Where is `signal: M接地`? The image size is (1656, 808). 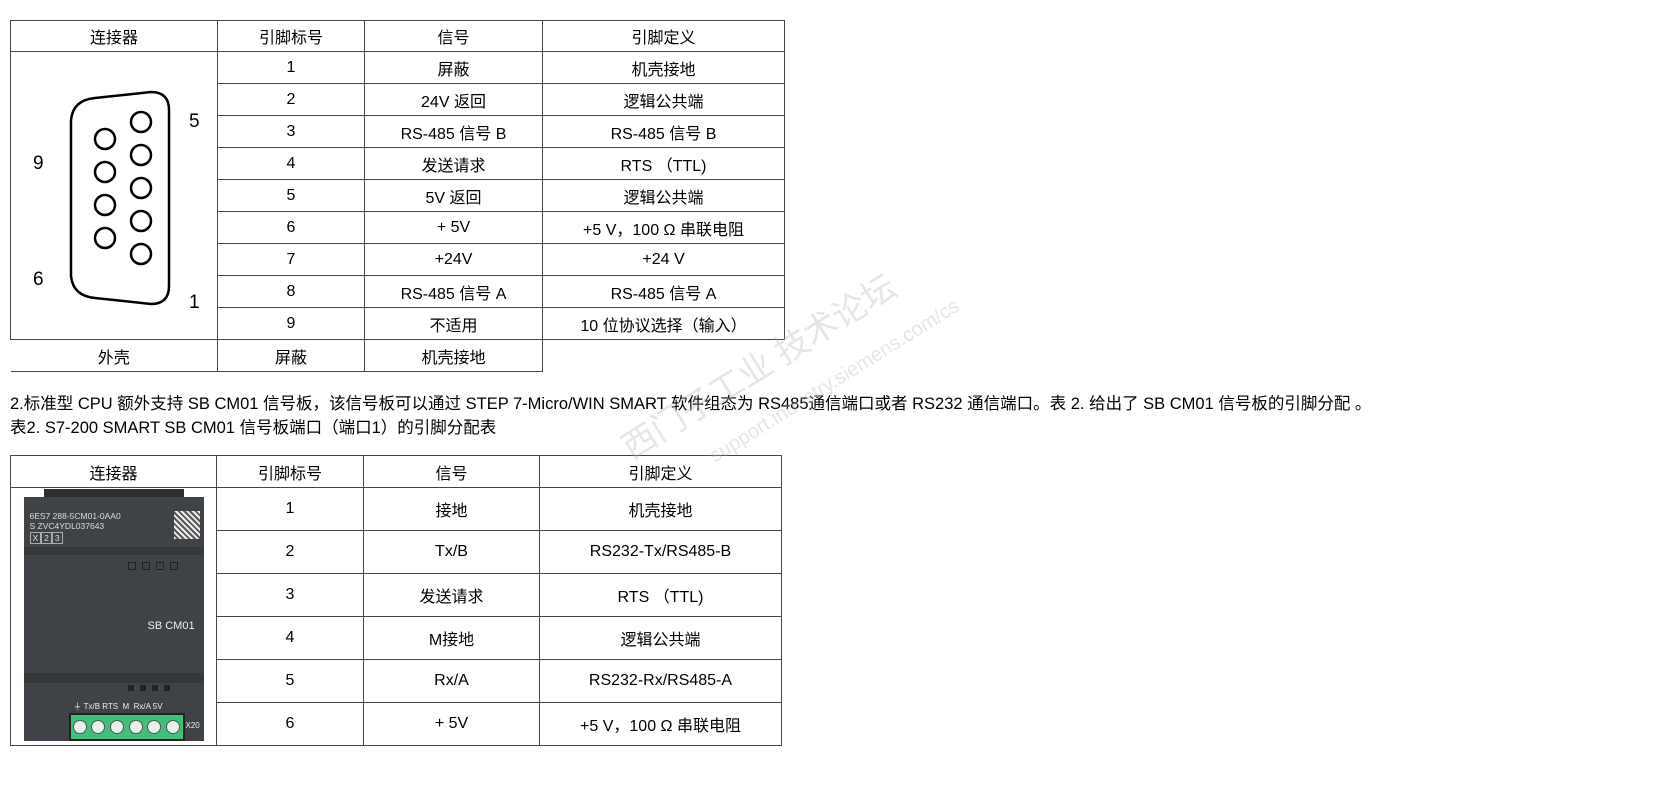
signal: M接地 is located at coordinates (451, 638).